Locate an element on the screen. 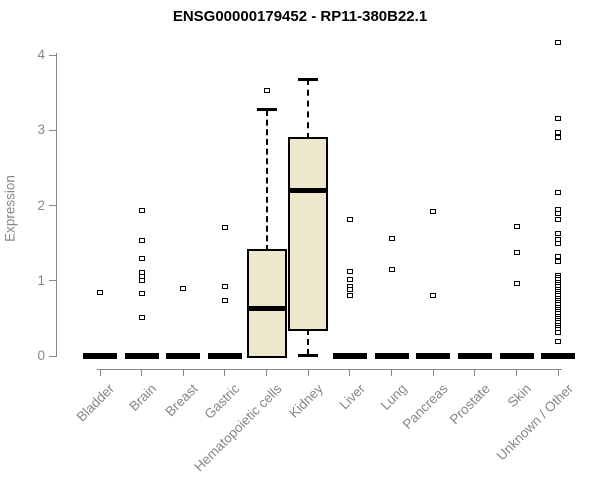 The height and width of the screenshot is (500, 600). lower-whisker-line is located at coordinates (308, 342).